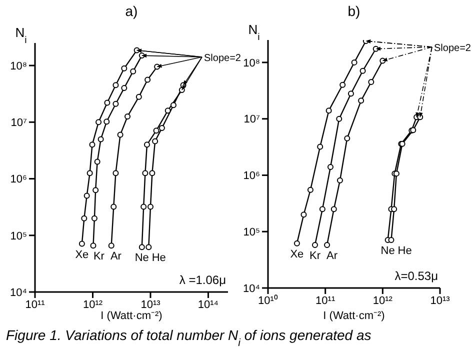 The height and width of the screenshot is (347, 474). What do you see at coordinates (202, 280) in the screenshot?
I see `annotation: λ =1.06μ` at bounding box center [202, 280].